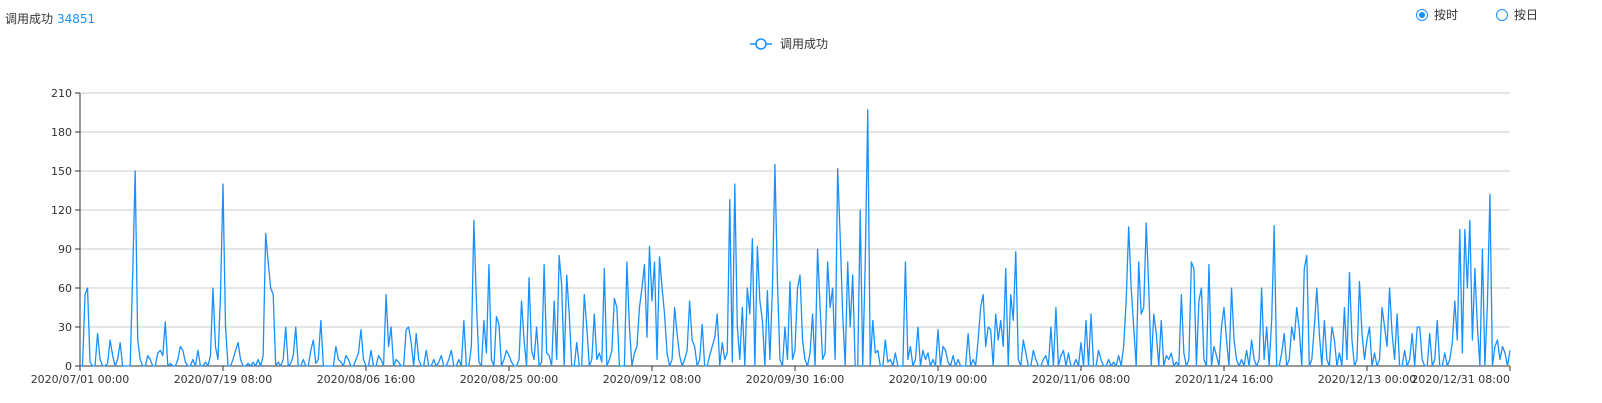 The height and width of the screenshot is (403, 1602). What do you see at coordinates (1224, 379) in the screenshot?
I see `x-tick-label: 2020/11/24 16:00` at bounding box center [1224, 379].